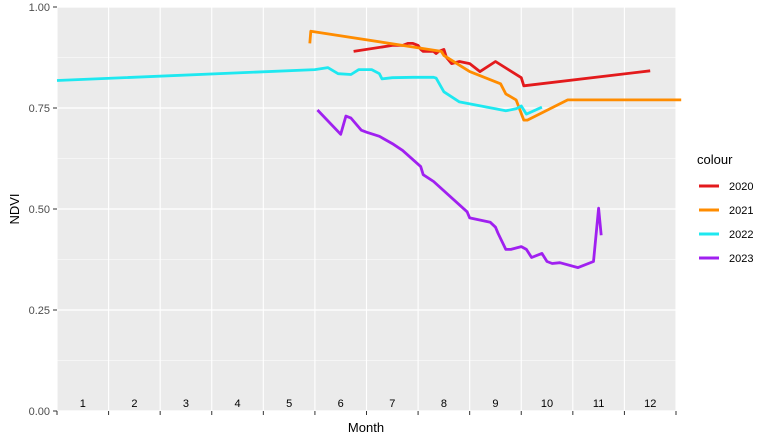 Image resolution: width=773 pixels, height=442 pixels. What do you see at coordinates (650, 404) in the screenshot?
I see `x-tick-label: 12` at bounding box center [650, 404].